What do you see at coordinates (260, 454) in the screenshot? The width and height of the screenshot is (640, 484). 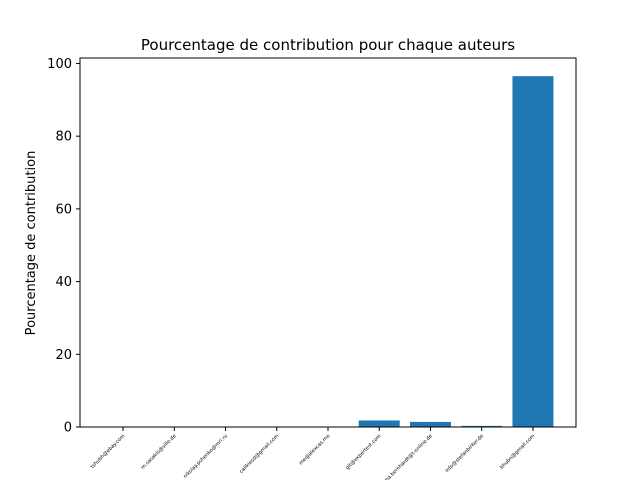 I see `x-tick-label: calikiesd@gmail.com` at bounding box center [260, 454].